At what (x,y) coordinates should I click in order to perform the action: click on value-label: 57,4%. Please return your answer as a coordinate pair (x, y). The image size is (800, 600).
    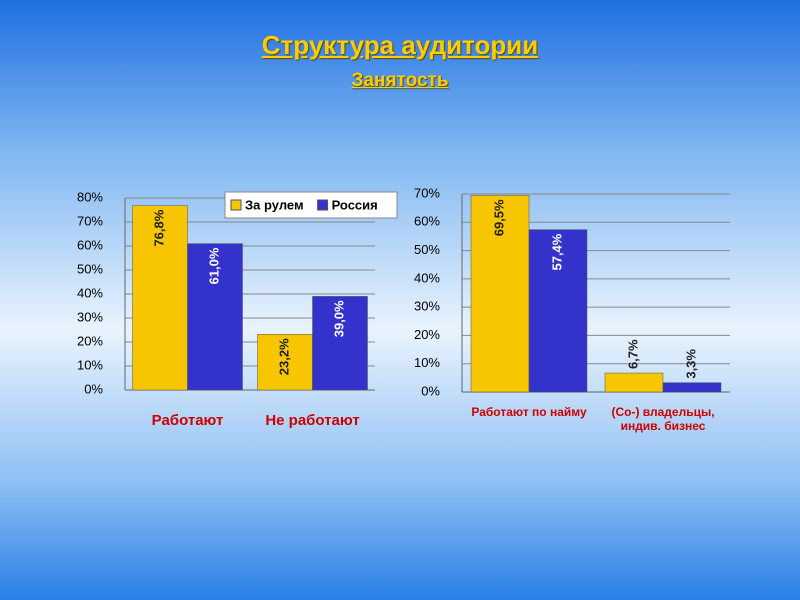
    Looking at the image, I should click on (556, 251).